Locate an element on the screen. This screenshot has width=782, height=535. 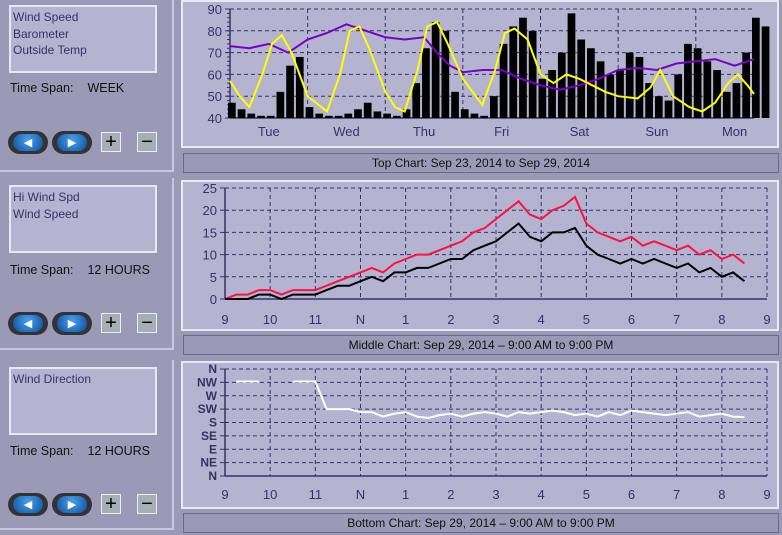
series-line-barometer is located at coordinates (492, 57).